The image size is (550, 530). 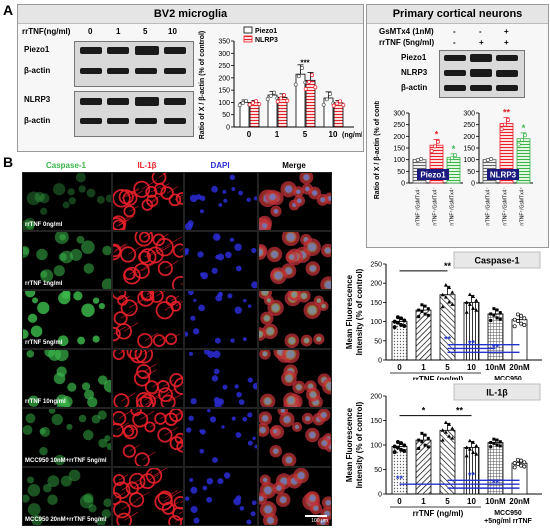 I want to click on a-ytick-label-1: 50, so click(x=226, y=115).